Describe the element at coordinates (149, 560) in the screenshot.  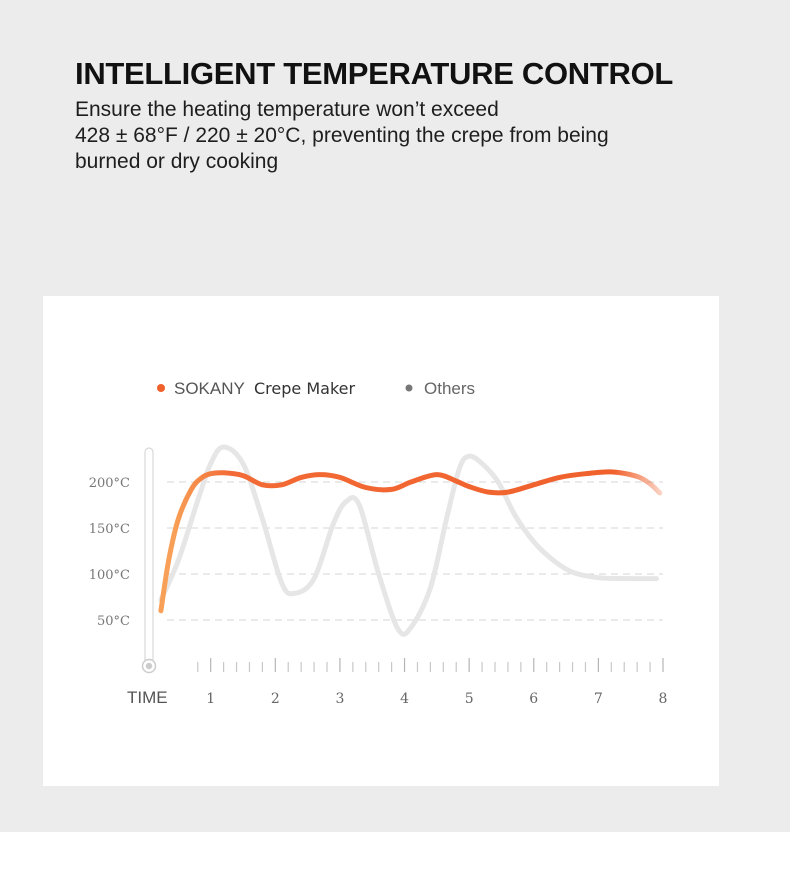
I see `y-axis-track` at that location.